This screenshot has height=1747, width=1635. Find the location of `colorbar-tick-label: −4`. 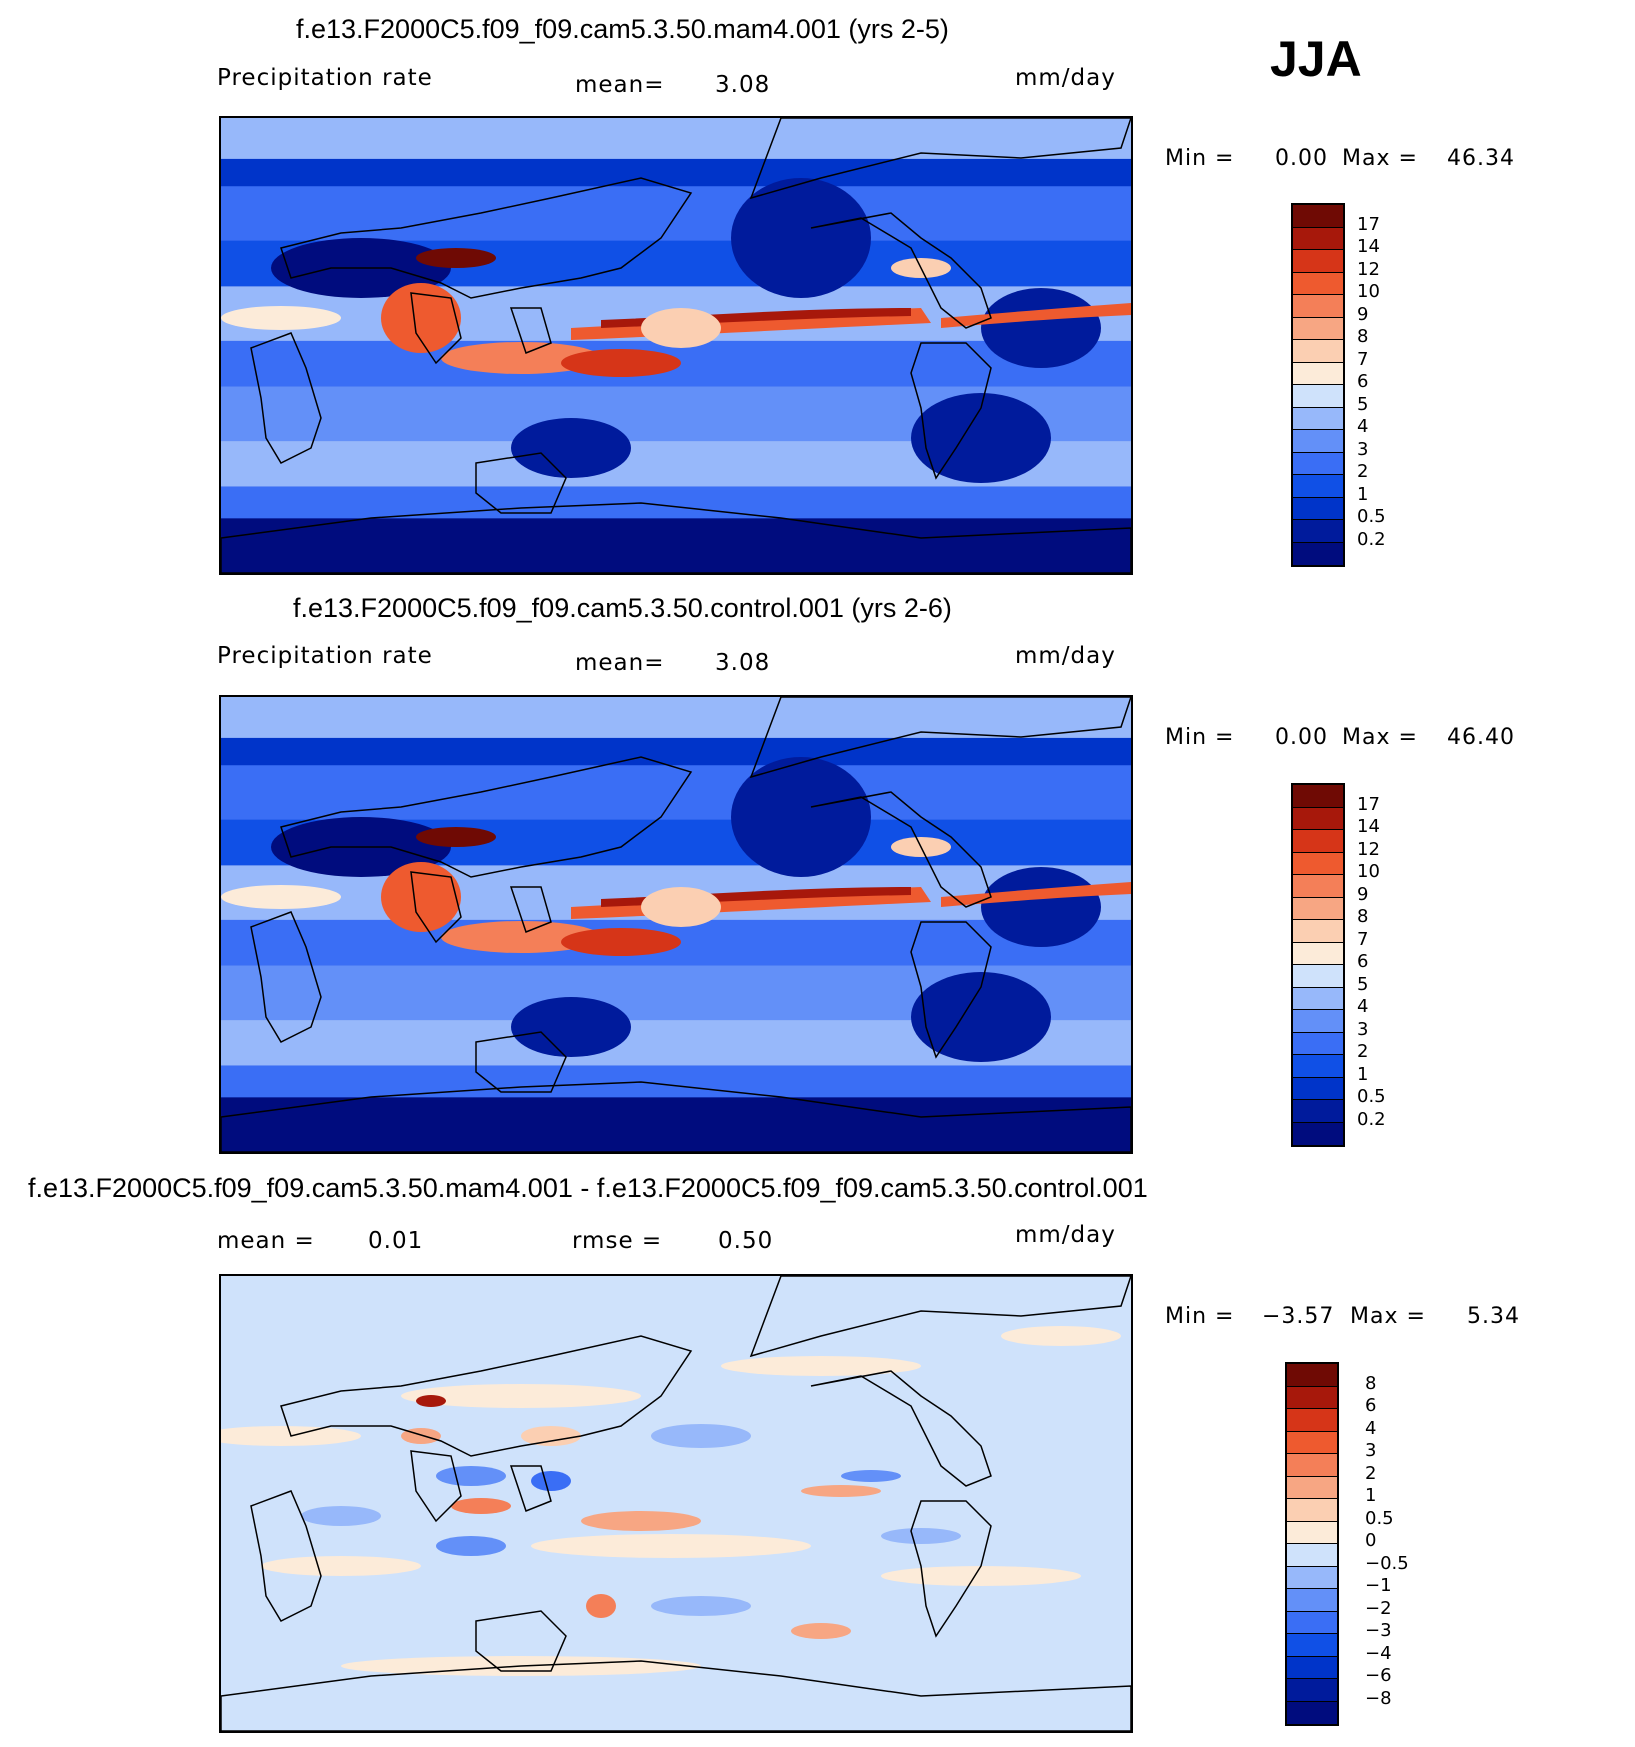

colorbar-tick-label: −4 is located at coordinates (1378, 1653).